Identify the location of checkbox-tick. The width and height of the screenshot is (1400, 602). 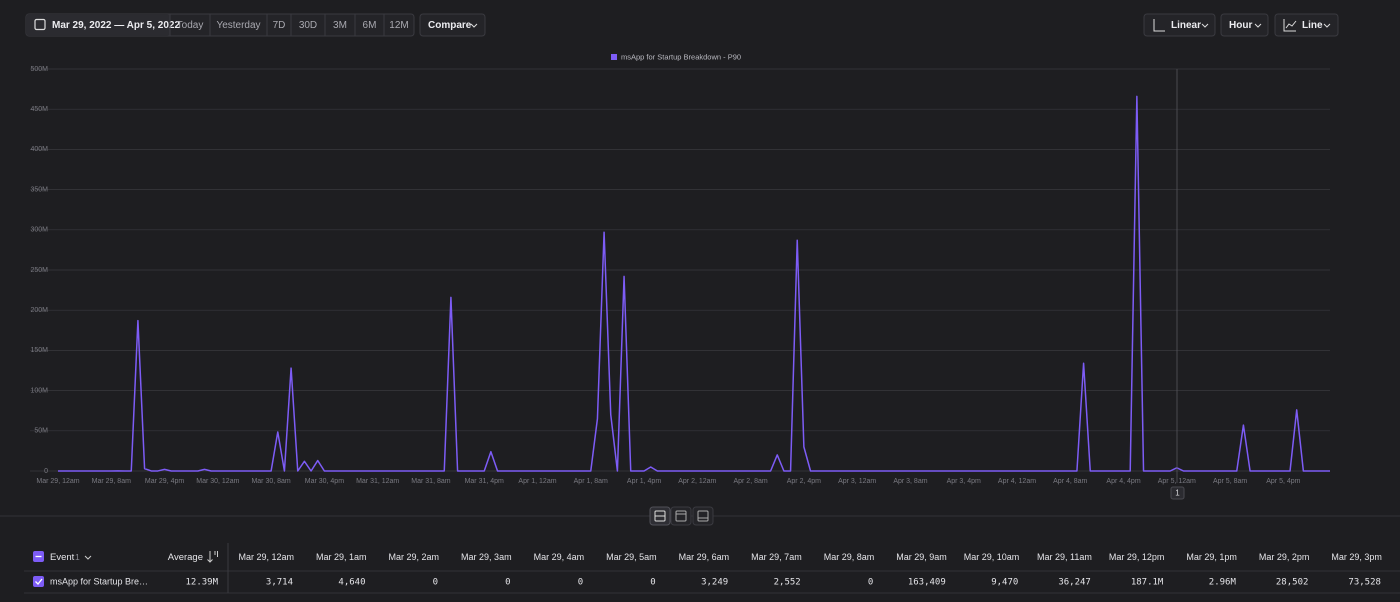
(39, 581).